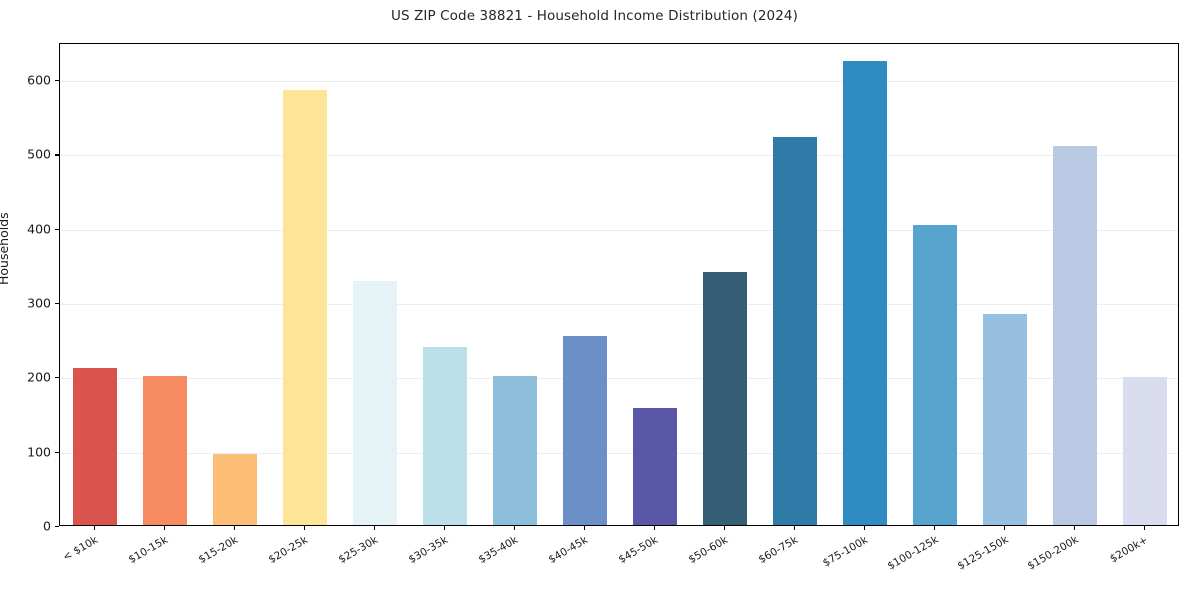  Describe the element at coordinates (39, 229) in the screenshot. I see `y-tick-label: 400` at that location.